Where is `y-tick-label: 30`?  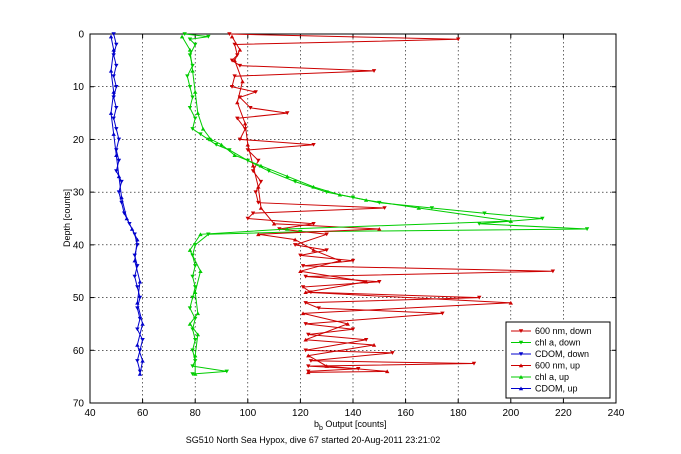 y-tick-label: 30 is located at coordinates (79, 193).